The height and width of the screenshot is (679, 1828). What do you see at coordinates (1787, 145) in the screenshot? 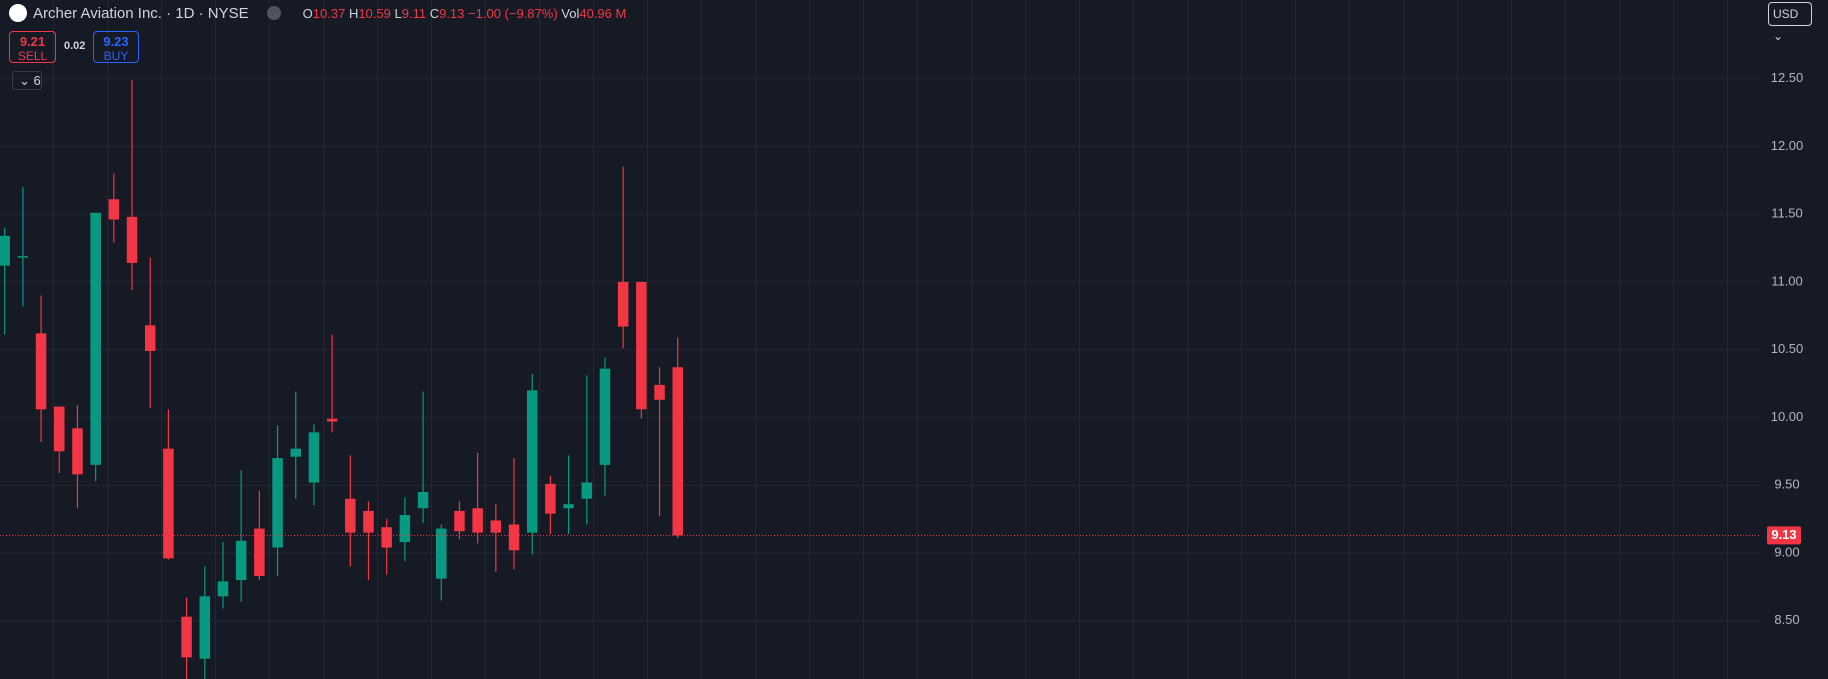
I see `y-tick-label: 12.00` at bounding box center [1787, 145].